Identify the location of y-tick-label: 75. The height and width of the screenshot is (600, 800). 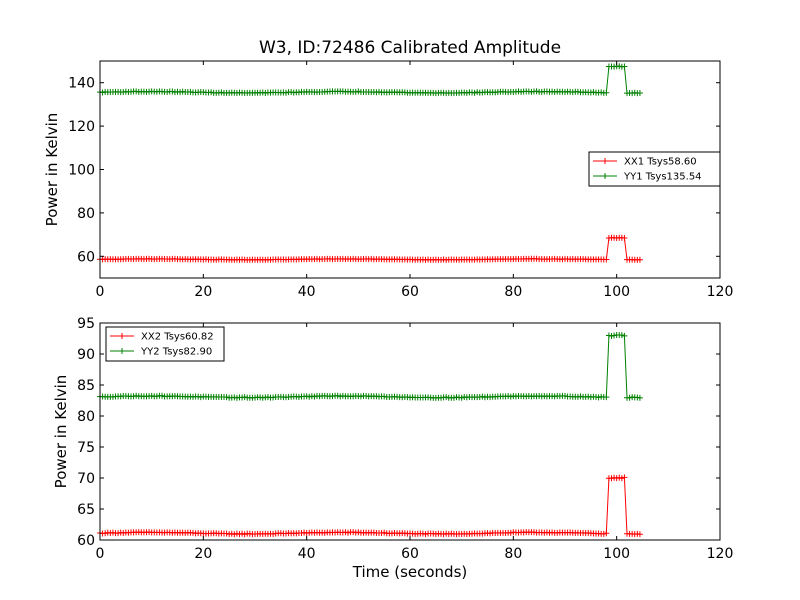
(86, 448).